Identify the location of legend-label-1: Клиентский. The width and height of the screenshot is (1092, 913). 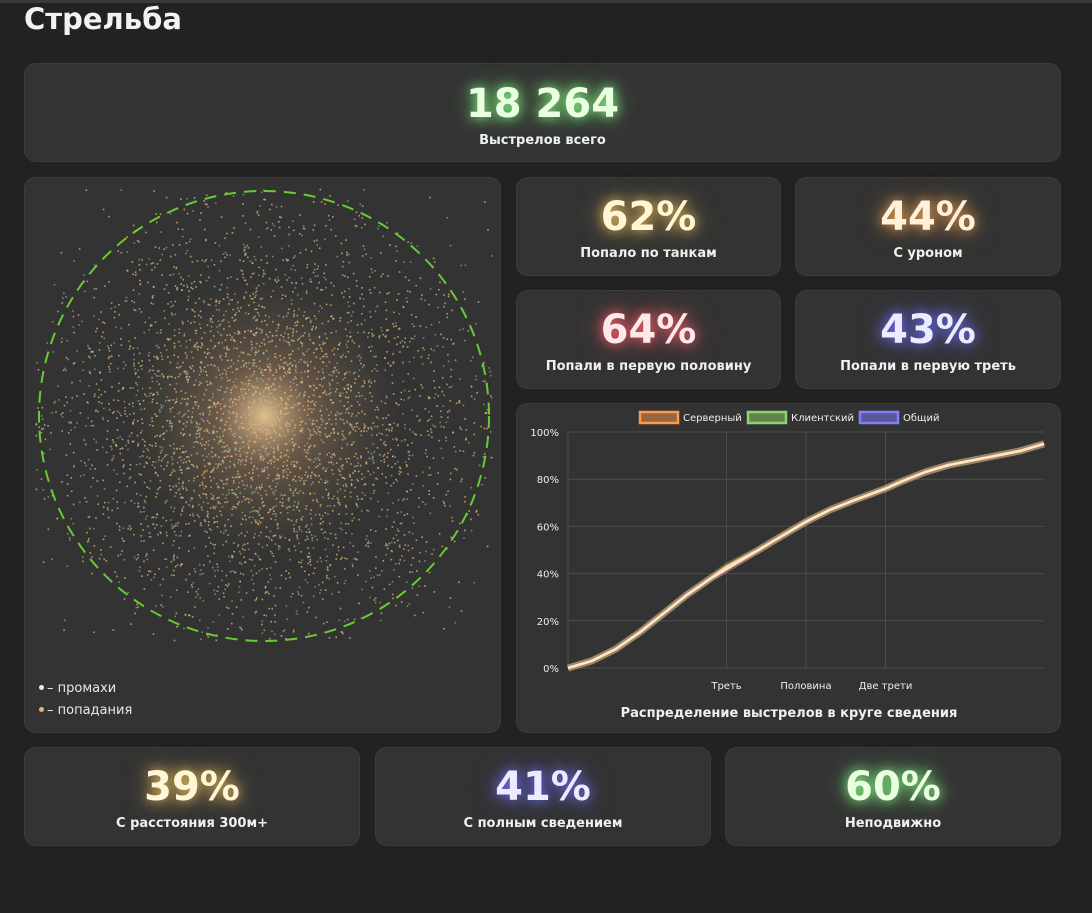
(822, 418).